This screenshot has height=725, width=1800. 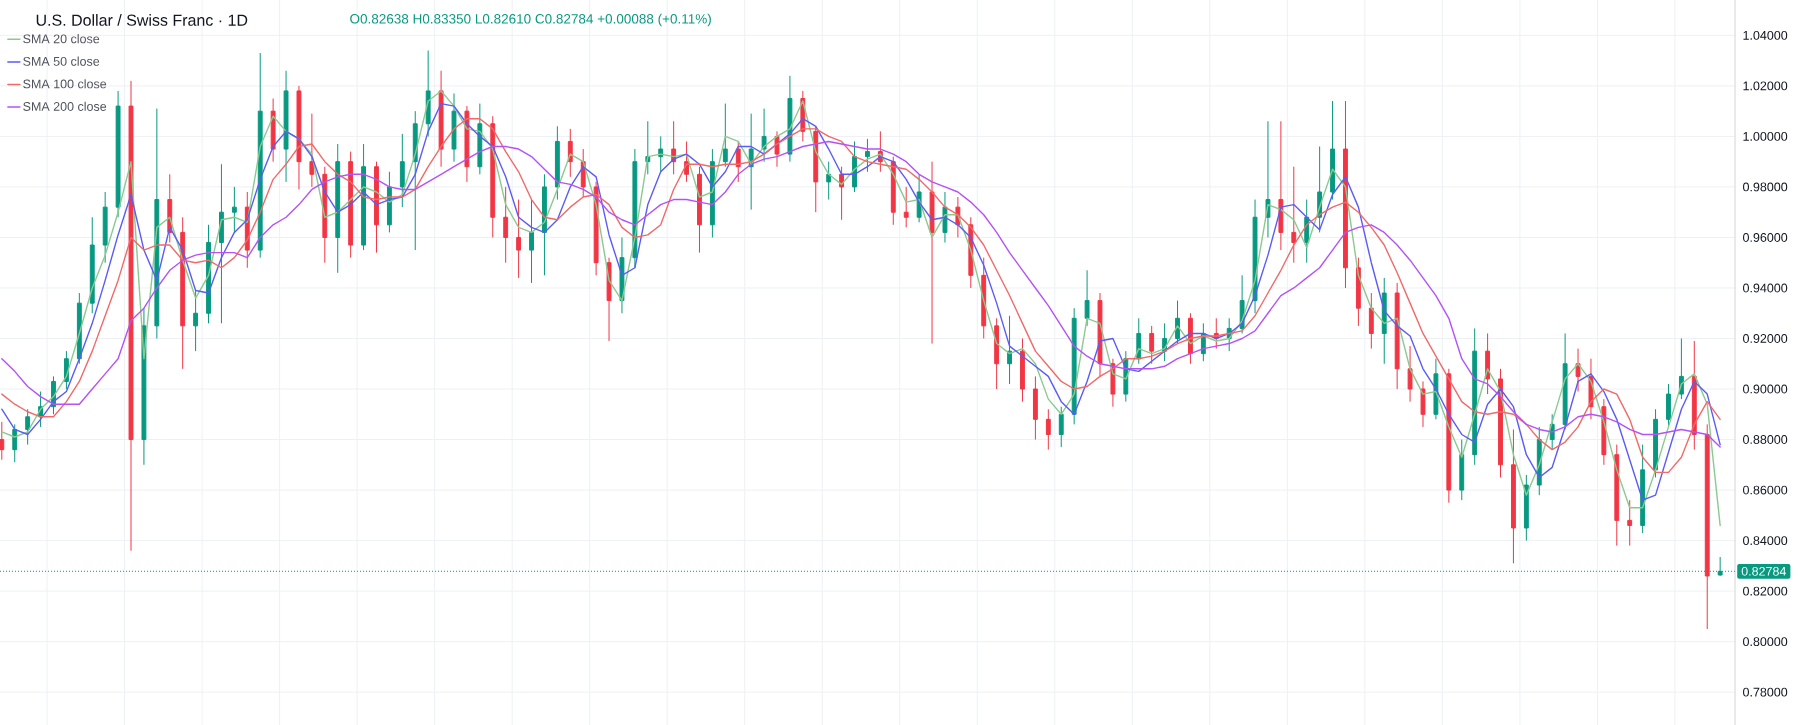 What do you see at coordinates (65, 84) in the screenshot?
I see `legend-label: SMA 100 close` at bounding box center [65, 84].